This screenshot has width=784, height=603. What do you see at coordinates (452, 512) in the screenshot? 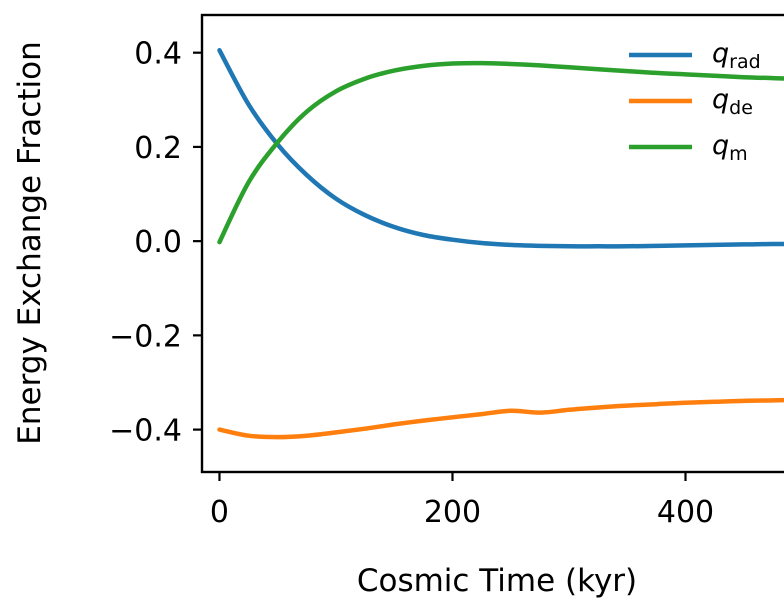
I see `x-tick-label: 200` at bounding box center [452, 512].